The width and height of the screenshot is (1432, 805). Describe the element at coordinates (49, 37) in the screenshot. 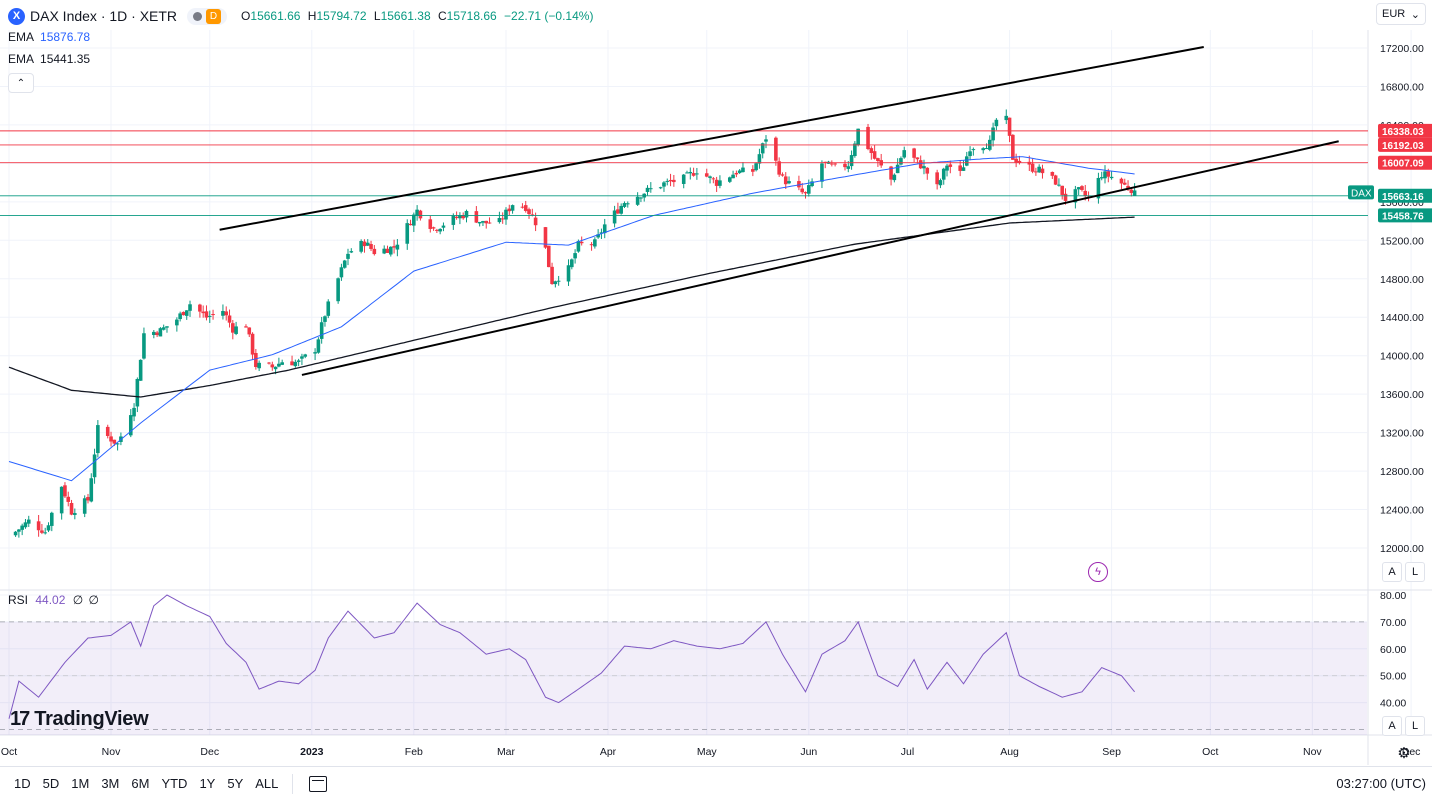

I see `indicator-ema-fast: EMA 15876.78` at that location.